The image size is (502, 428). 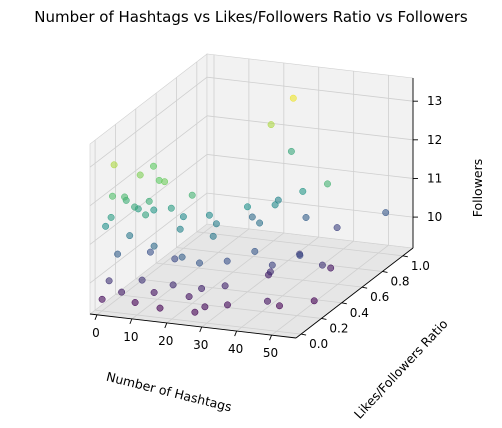 I want to click on x-tick-label: 40, so click(x=235, y=349).